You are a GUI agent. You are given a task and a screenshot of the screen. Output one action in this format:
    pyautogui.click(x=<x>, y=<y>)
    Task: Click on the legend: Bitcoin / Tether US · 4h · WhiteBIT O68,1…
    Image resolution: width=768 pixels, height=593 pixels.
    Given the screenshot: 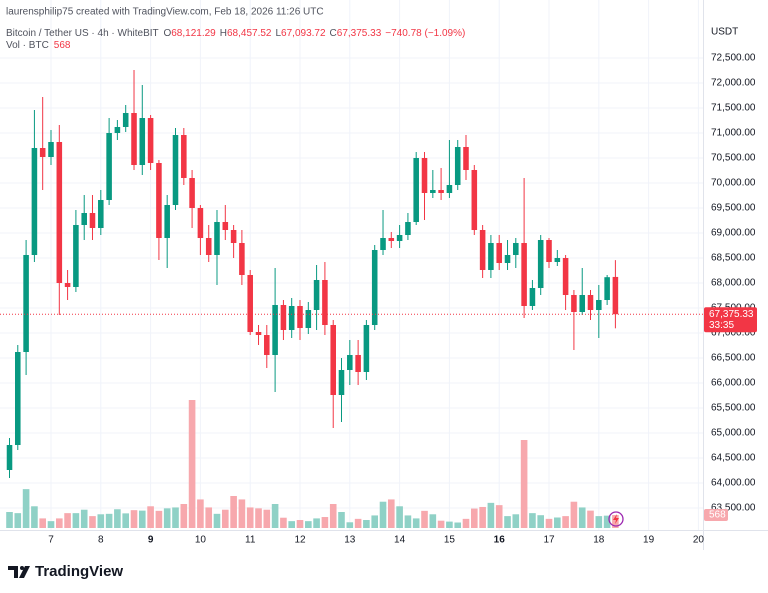 What is the action you would take?
    pyautogui.click(x=235, y=33)
    